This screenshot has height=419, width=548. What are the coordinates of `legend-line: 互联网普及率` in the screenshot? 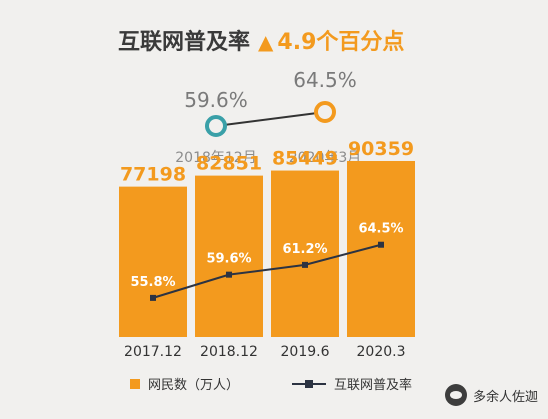 It's located at (352, 383).